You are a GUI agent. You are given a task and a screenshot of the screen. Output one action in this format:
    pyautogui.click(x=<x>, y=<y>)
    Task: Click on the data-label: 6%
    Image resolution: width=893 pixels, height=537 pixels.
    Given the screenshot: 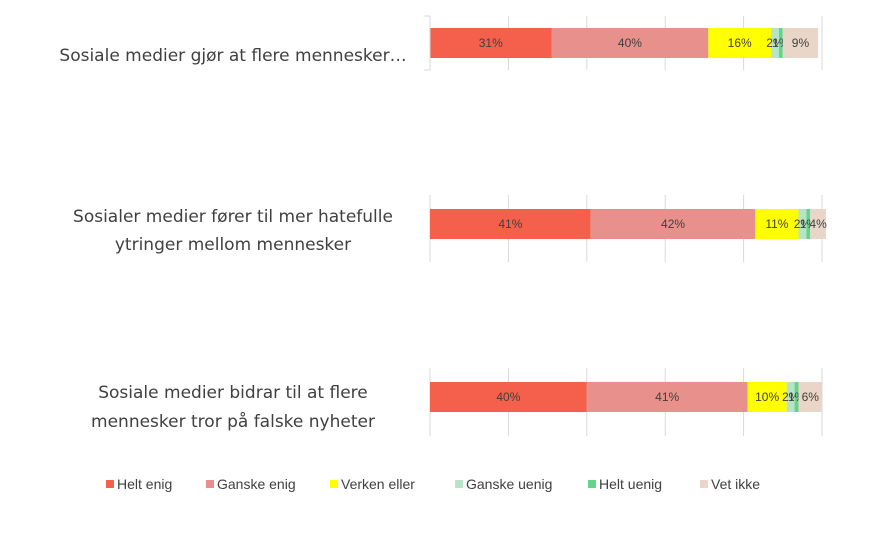 What is the action you would take?
    pyautogui.click(x=811, y=397)
    